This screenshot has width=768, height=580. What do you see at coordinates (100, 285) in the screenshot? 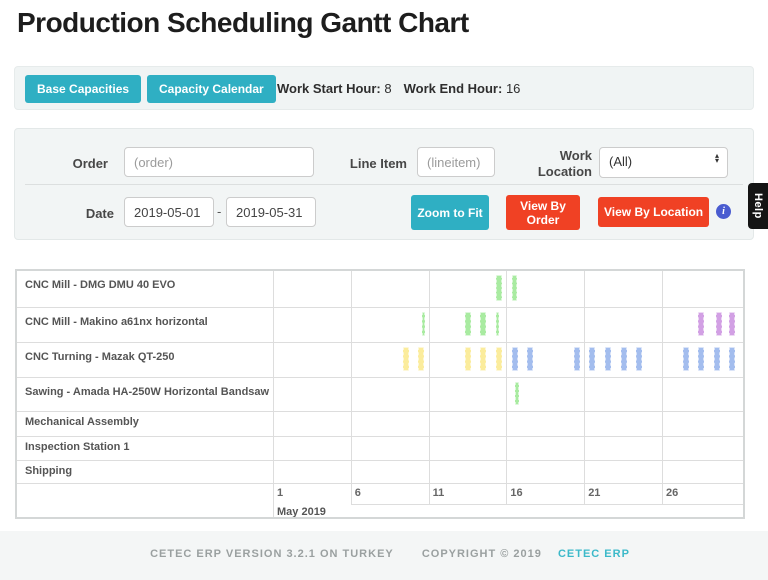
I see `gantt-row-label: CNC Mill - DMG DMU 40 EVO` at bounding box center [100, 285].